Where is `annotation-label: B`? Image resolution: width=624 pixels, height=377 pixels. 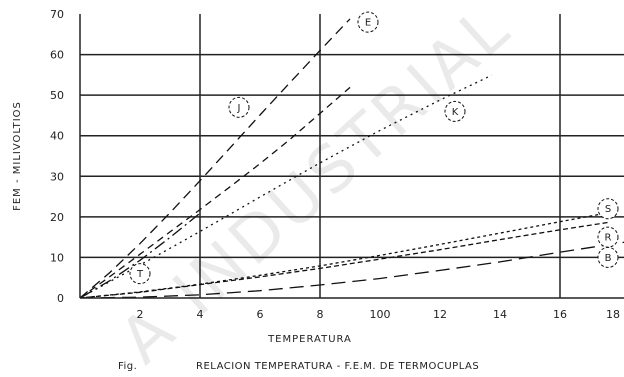
annotation-label: B is located at coordinates (608, 258).